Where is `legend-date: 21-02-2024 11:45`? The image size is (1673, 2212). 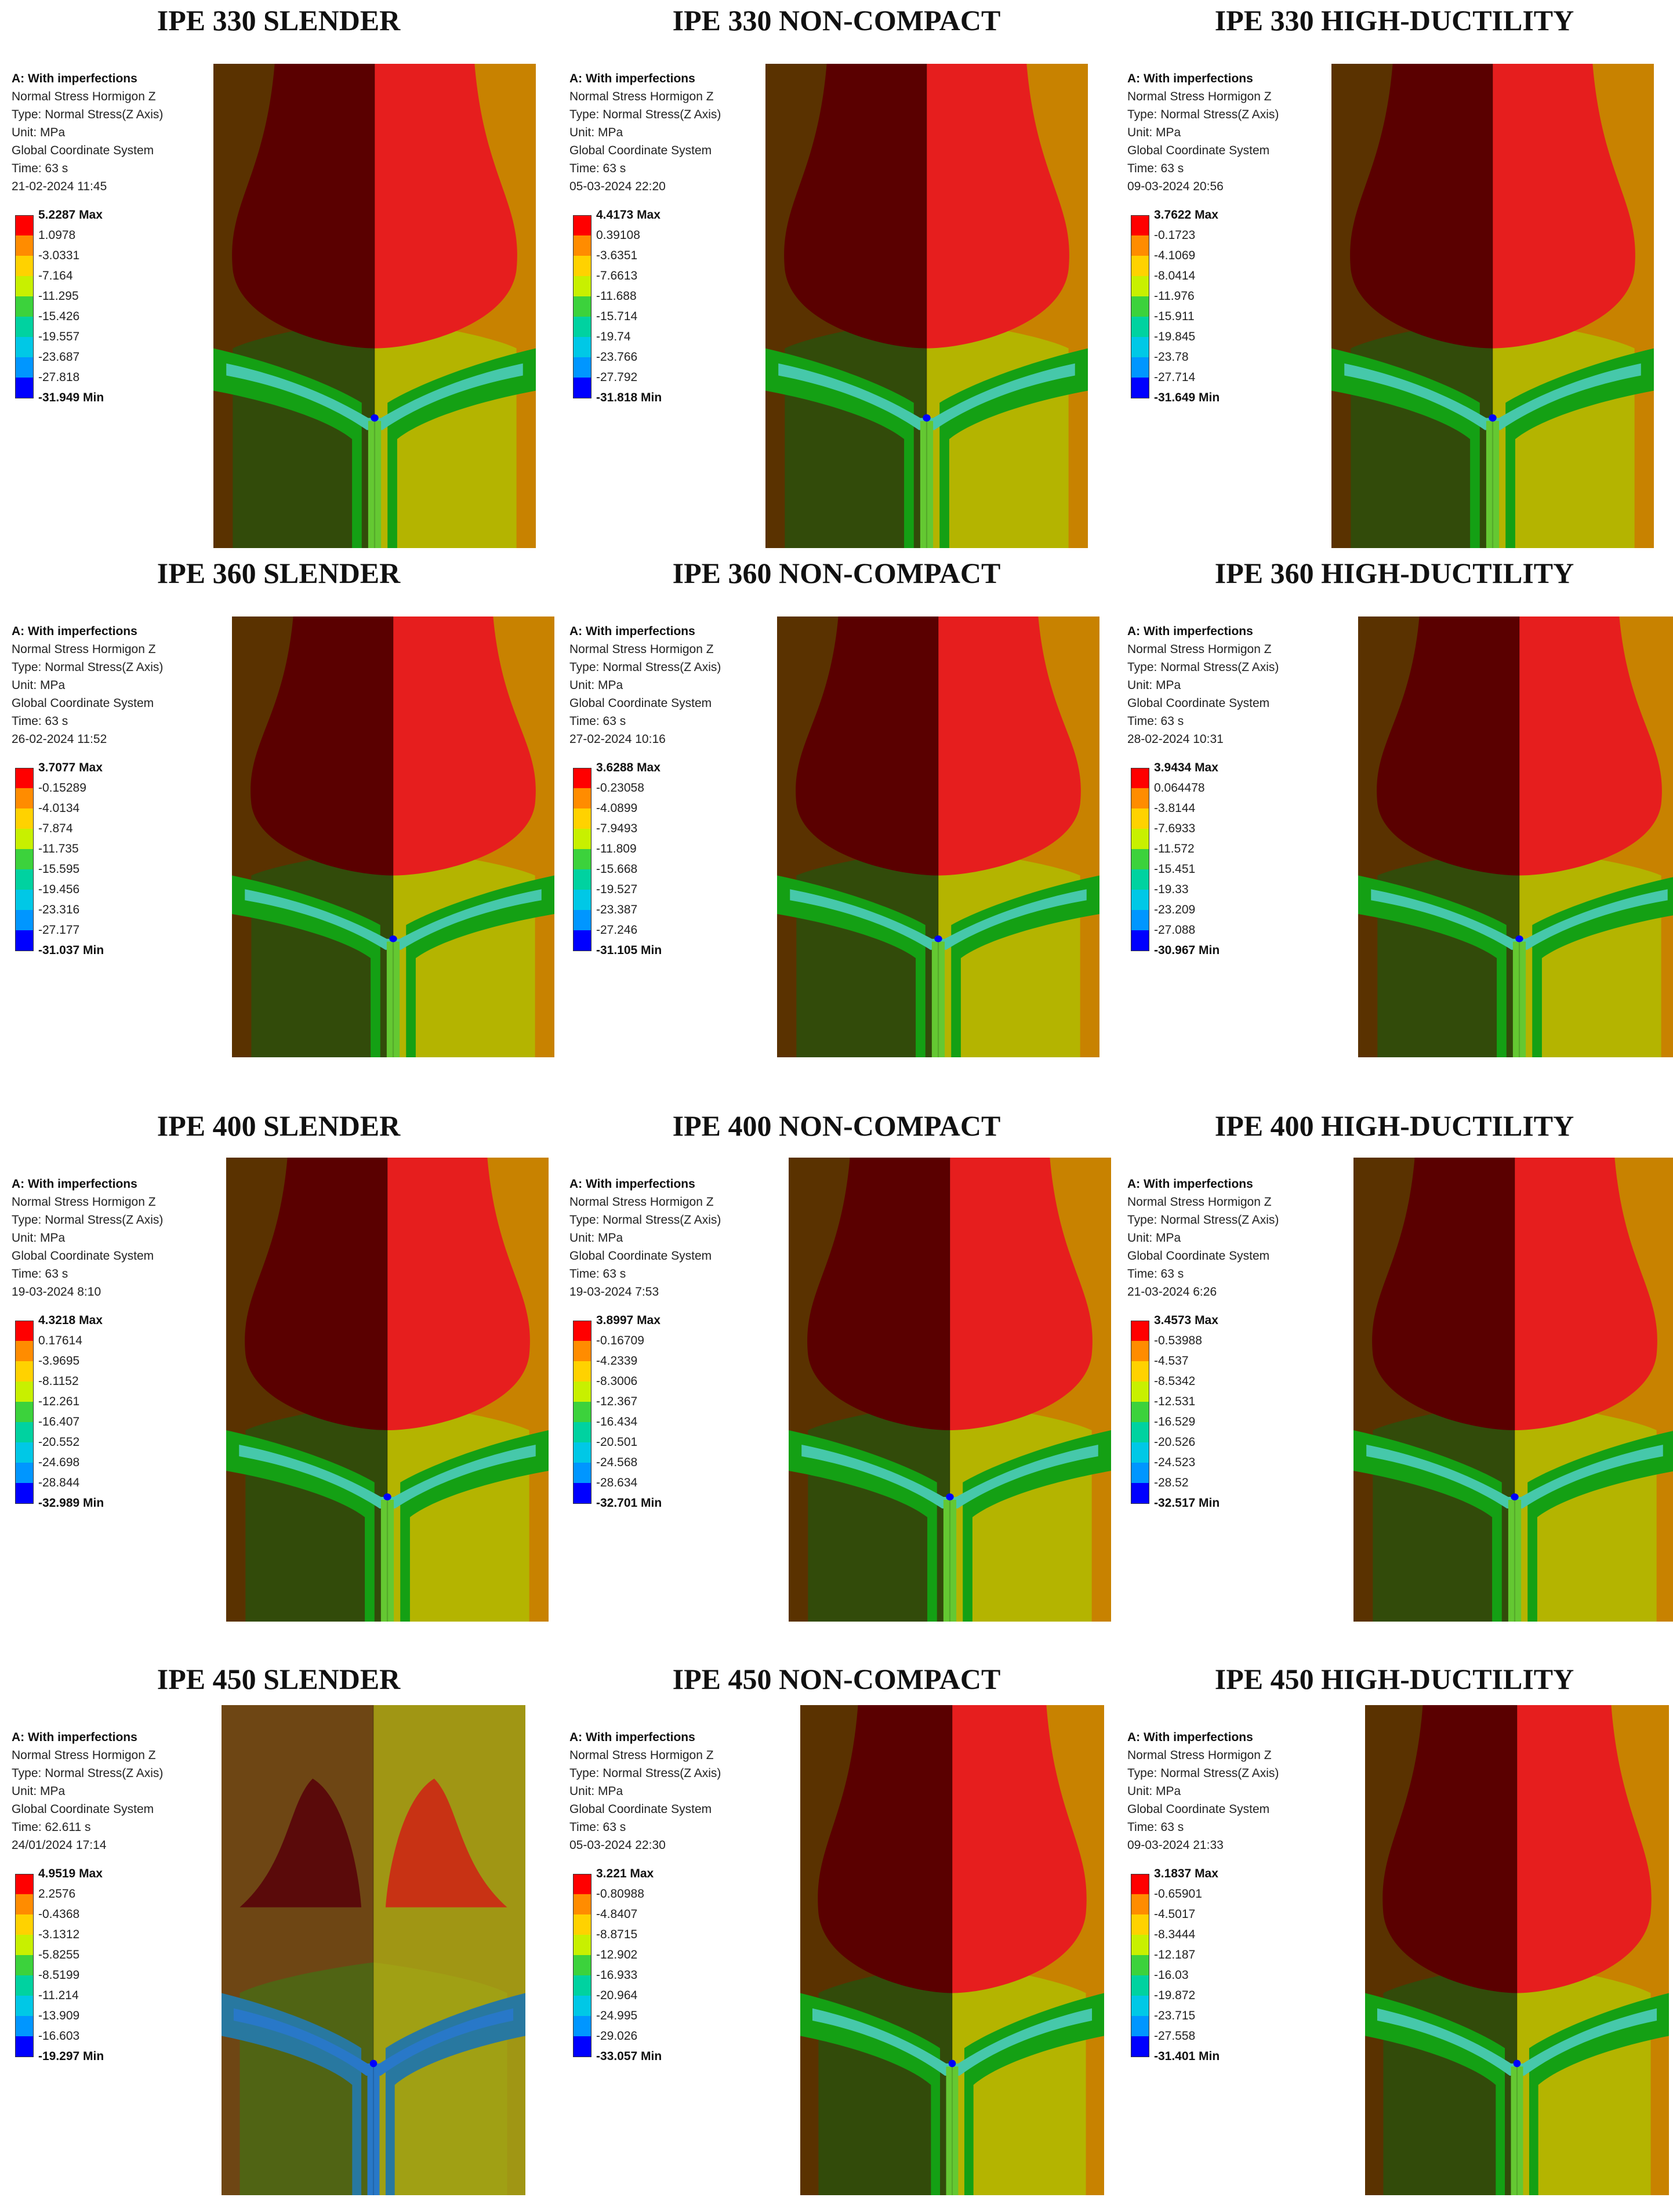
legend-date: 21-02-2024 11:45 is located at coordinates (59, 186).